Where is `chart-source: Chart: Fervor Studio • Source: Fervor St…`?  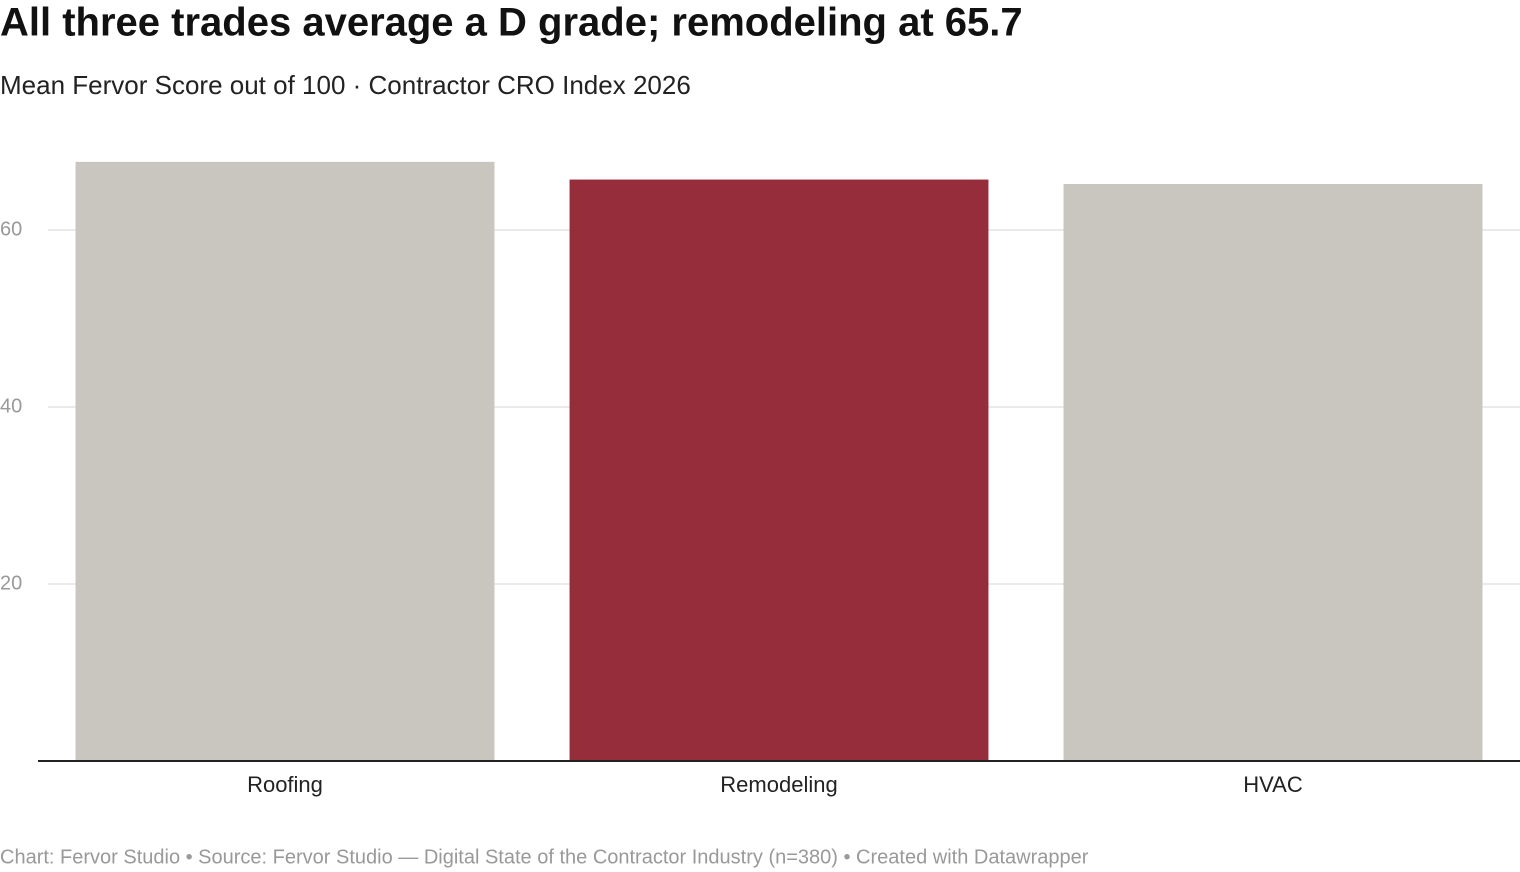 chart-source: Chart: Fervor Studio • Source: Fervor St… is located at coordinates (544, 857).